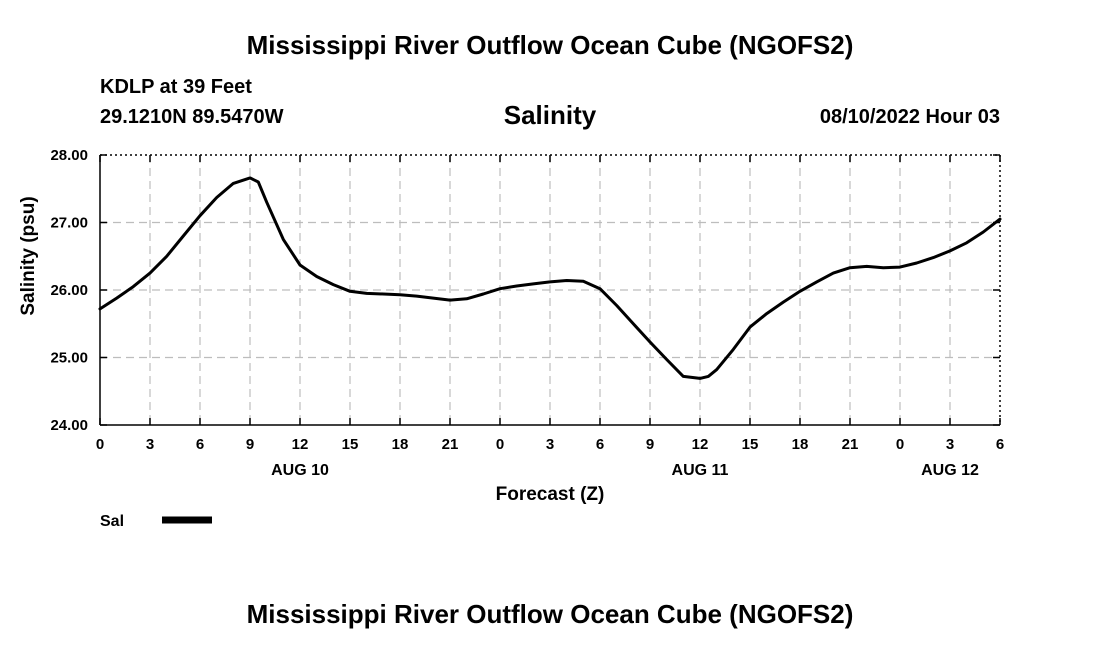 This screenshot has height=650, width=1100. Describe the element at coordinates (650, 444) in the screenshot. I see `x-tick-label-11: 9` at that location.